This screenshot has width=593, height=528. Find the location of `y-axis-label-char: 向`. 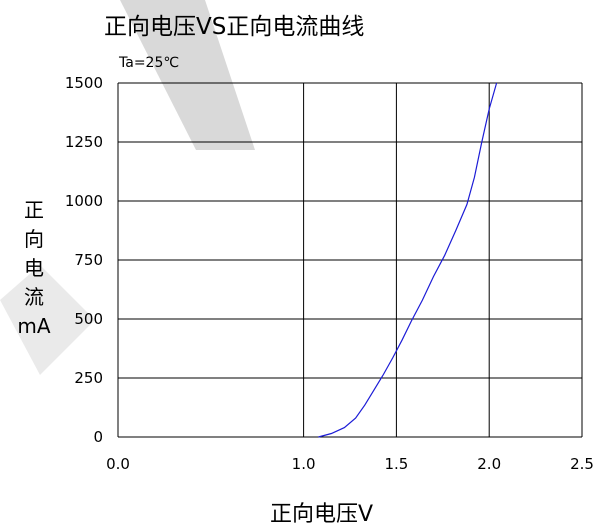

y-axis-label-char: 向 is located at coordinates (34, 239).